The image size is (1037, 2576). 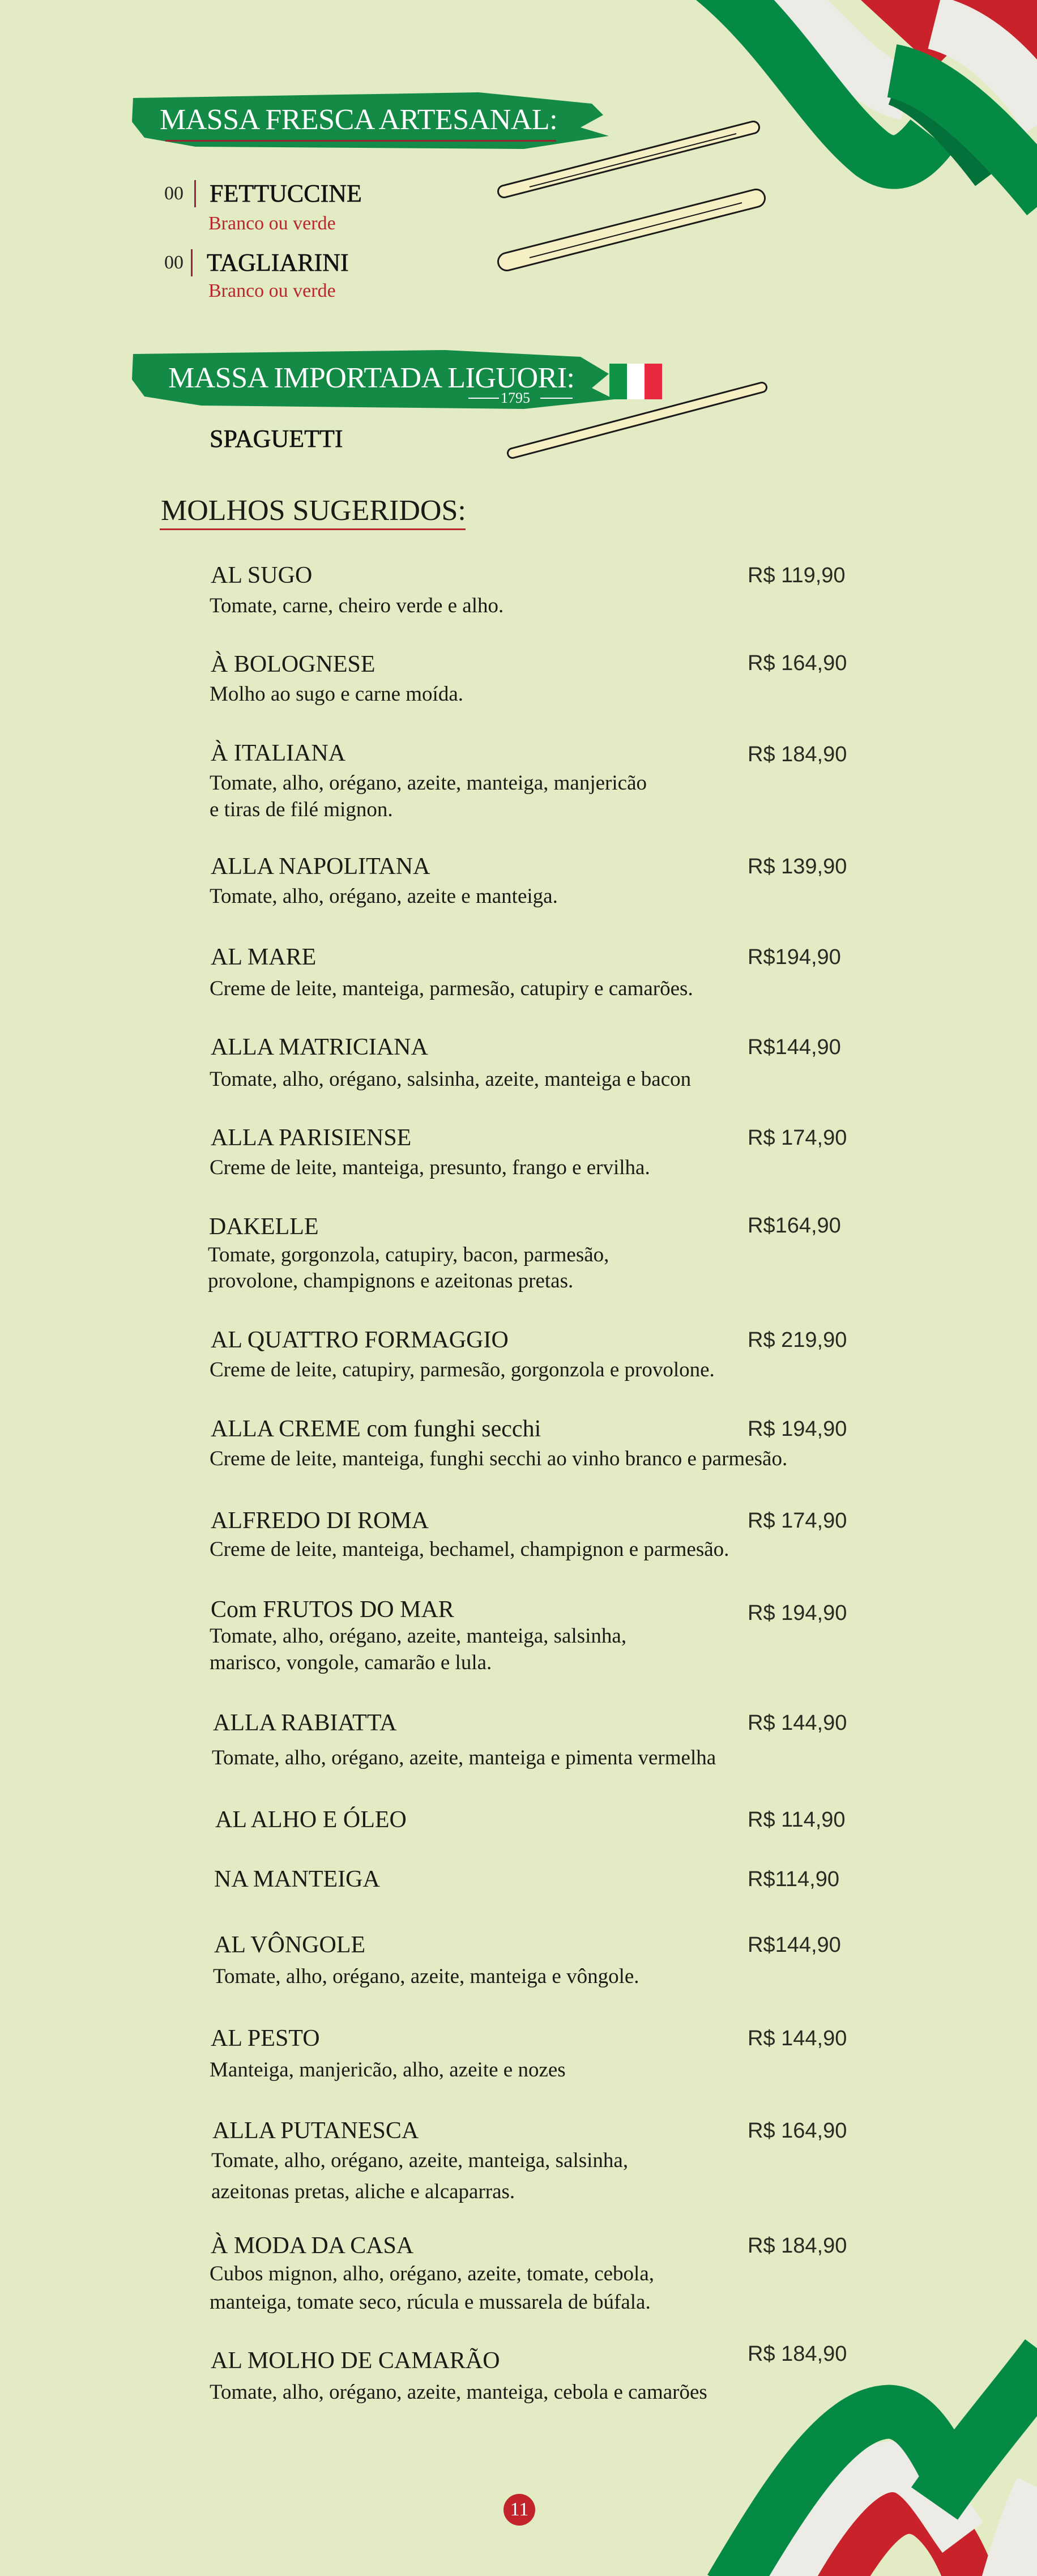 I want to click on item-price: R$ 114,90, so click(x=797, y=1820).